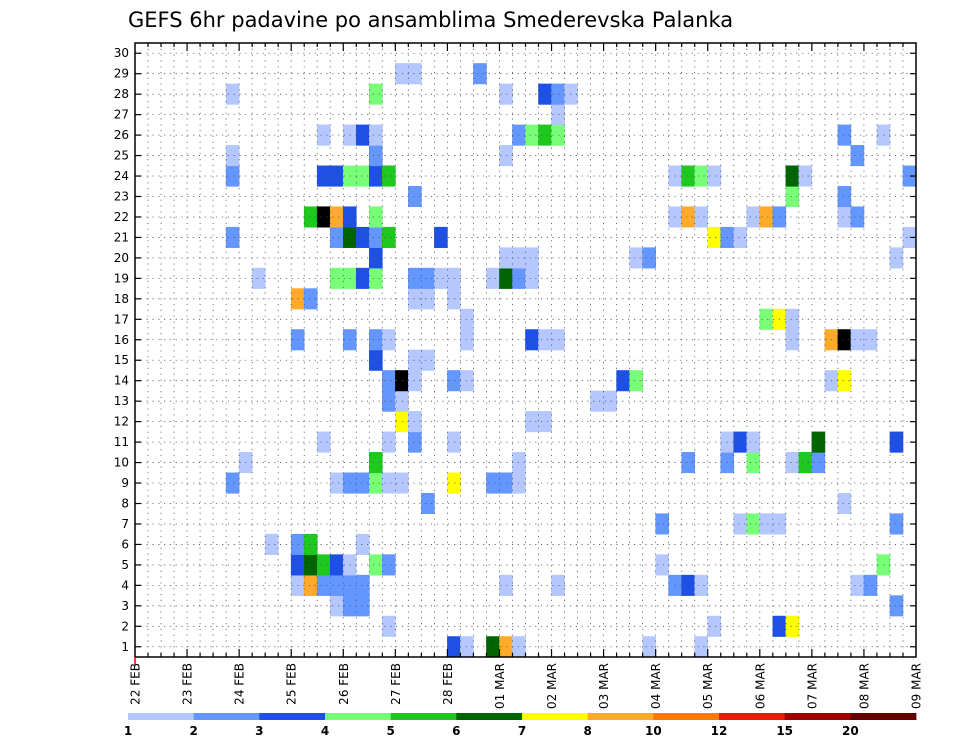 This screenshot has width=960, height=742. I want to click on y-tick-label: 20, so click(121, 258).